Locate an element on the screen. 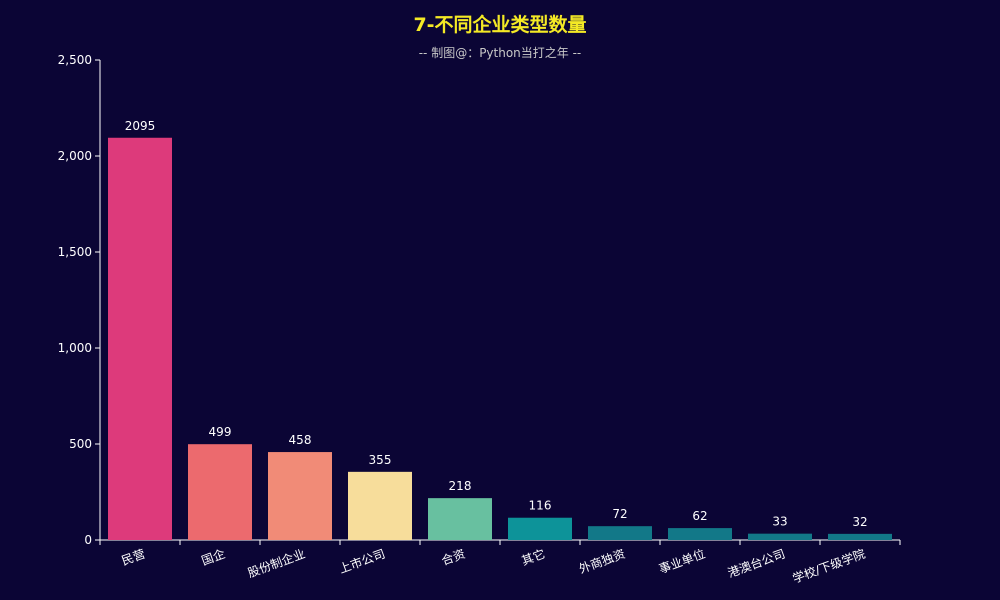 The image size is (1000, 600). x-category-label: 民营 is located at coordinates (133, 557).